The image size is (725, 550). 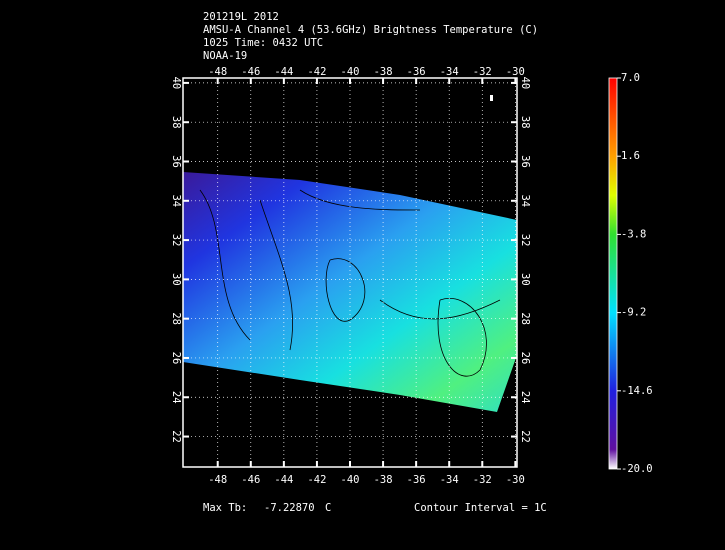 I want to click on colorbar, so click(x=613, y=273).